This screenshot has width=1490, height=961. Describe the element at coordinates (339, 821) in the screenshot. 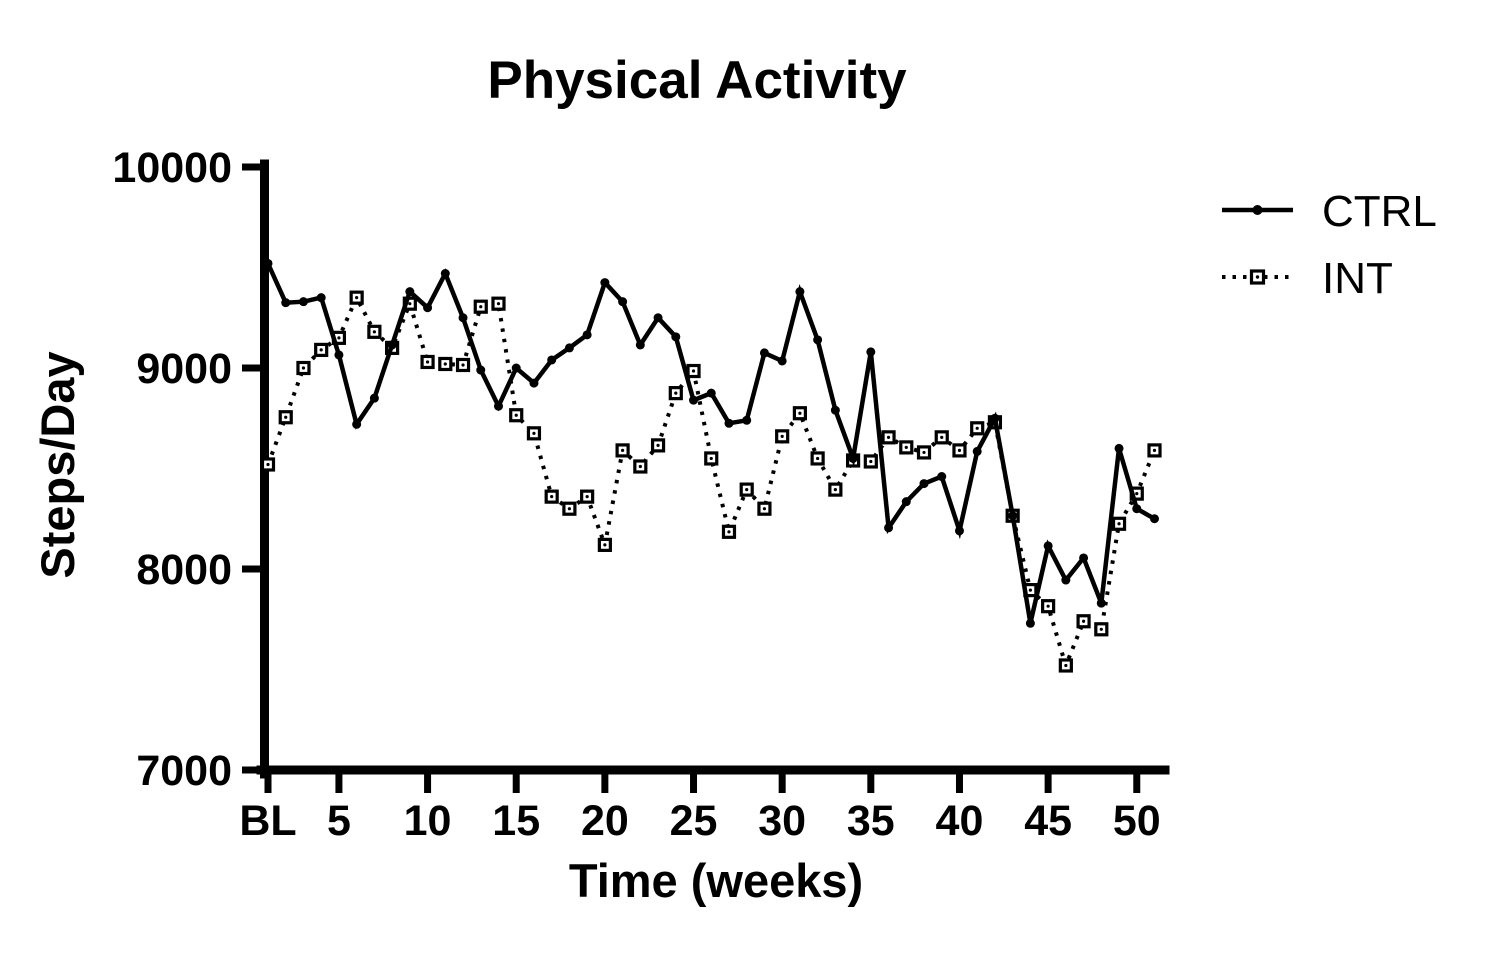

I see `x-tick-label: 5` at that location.